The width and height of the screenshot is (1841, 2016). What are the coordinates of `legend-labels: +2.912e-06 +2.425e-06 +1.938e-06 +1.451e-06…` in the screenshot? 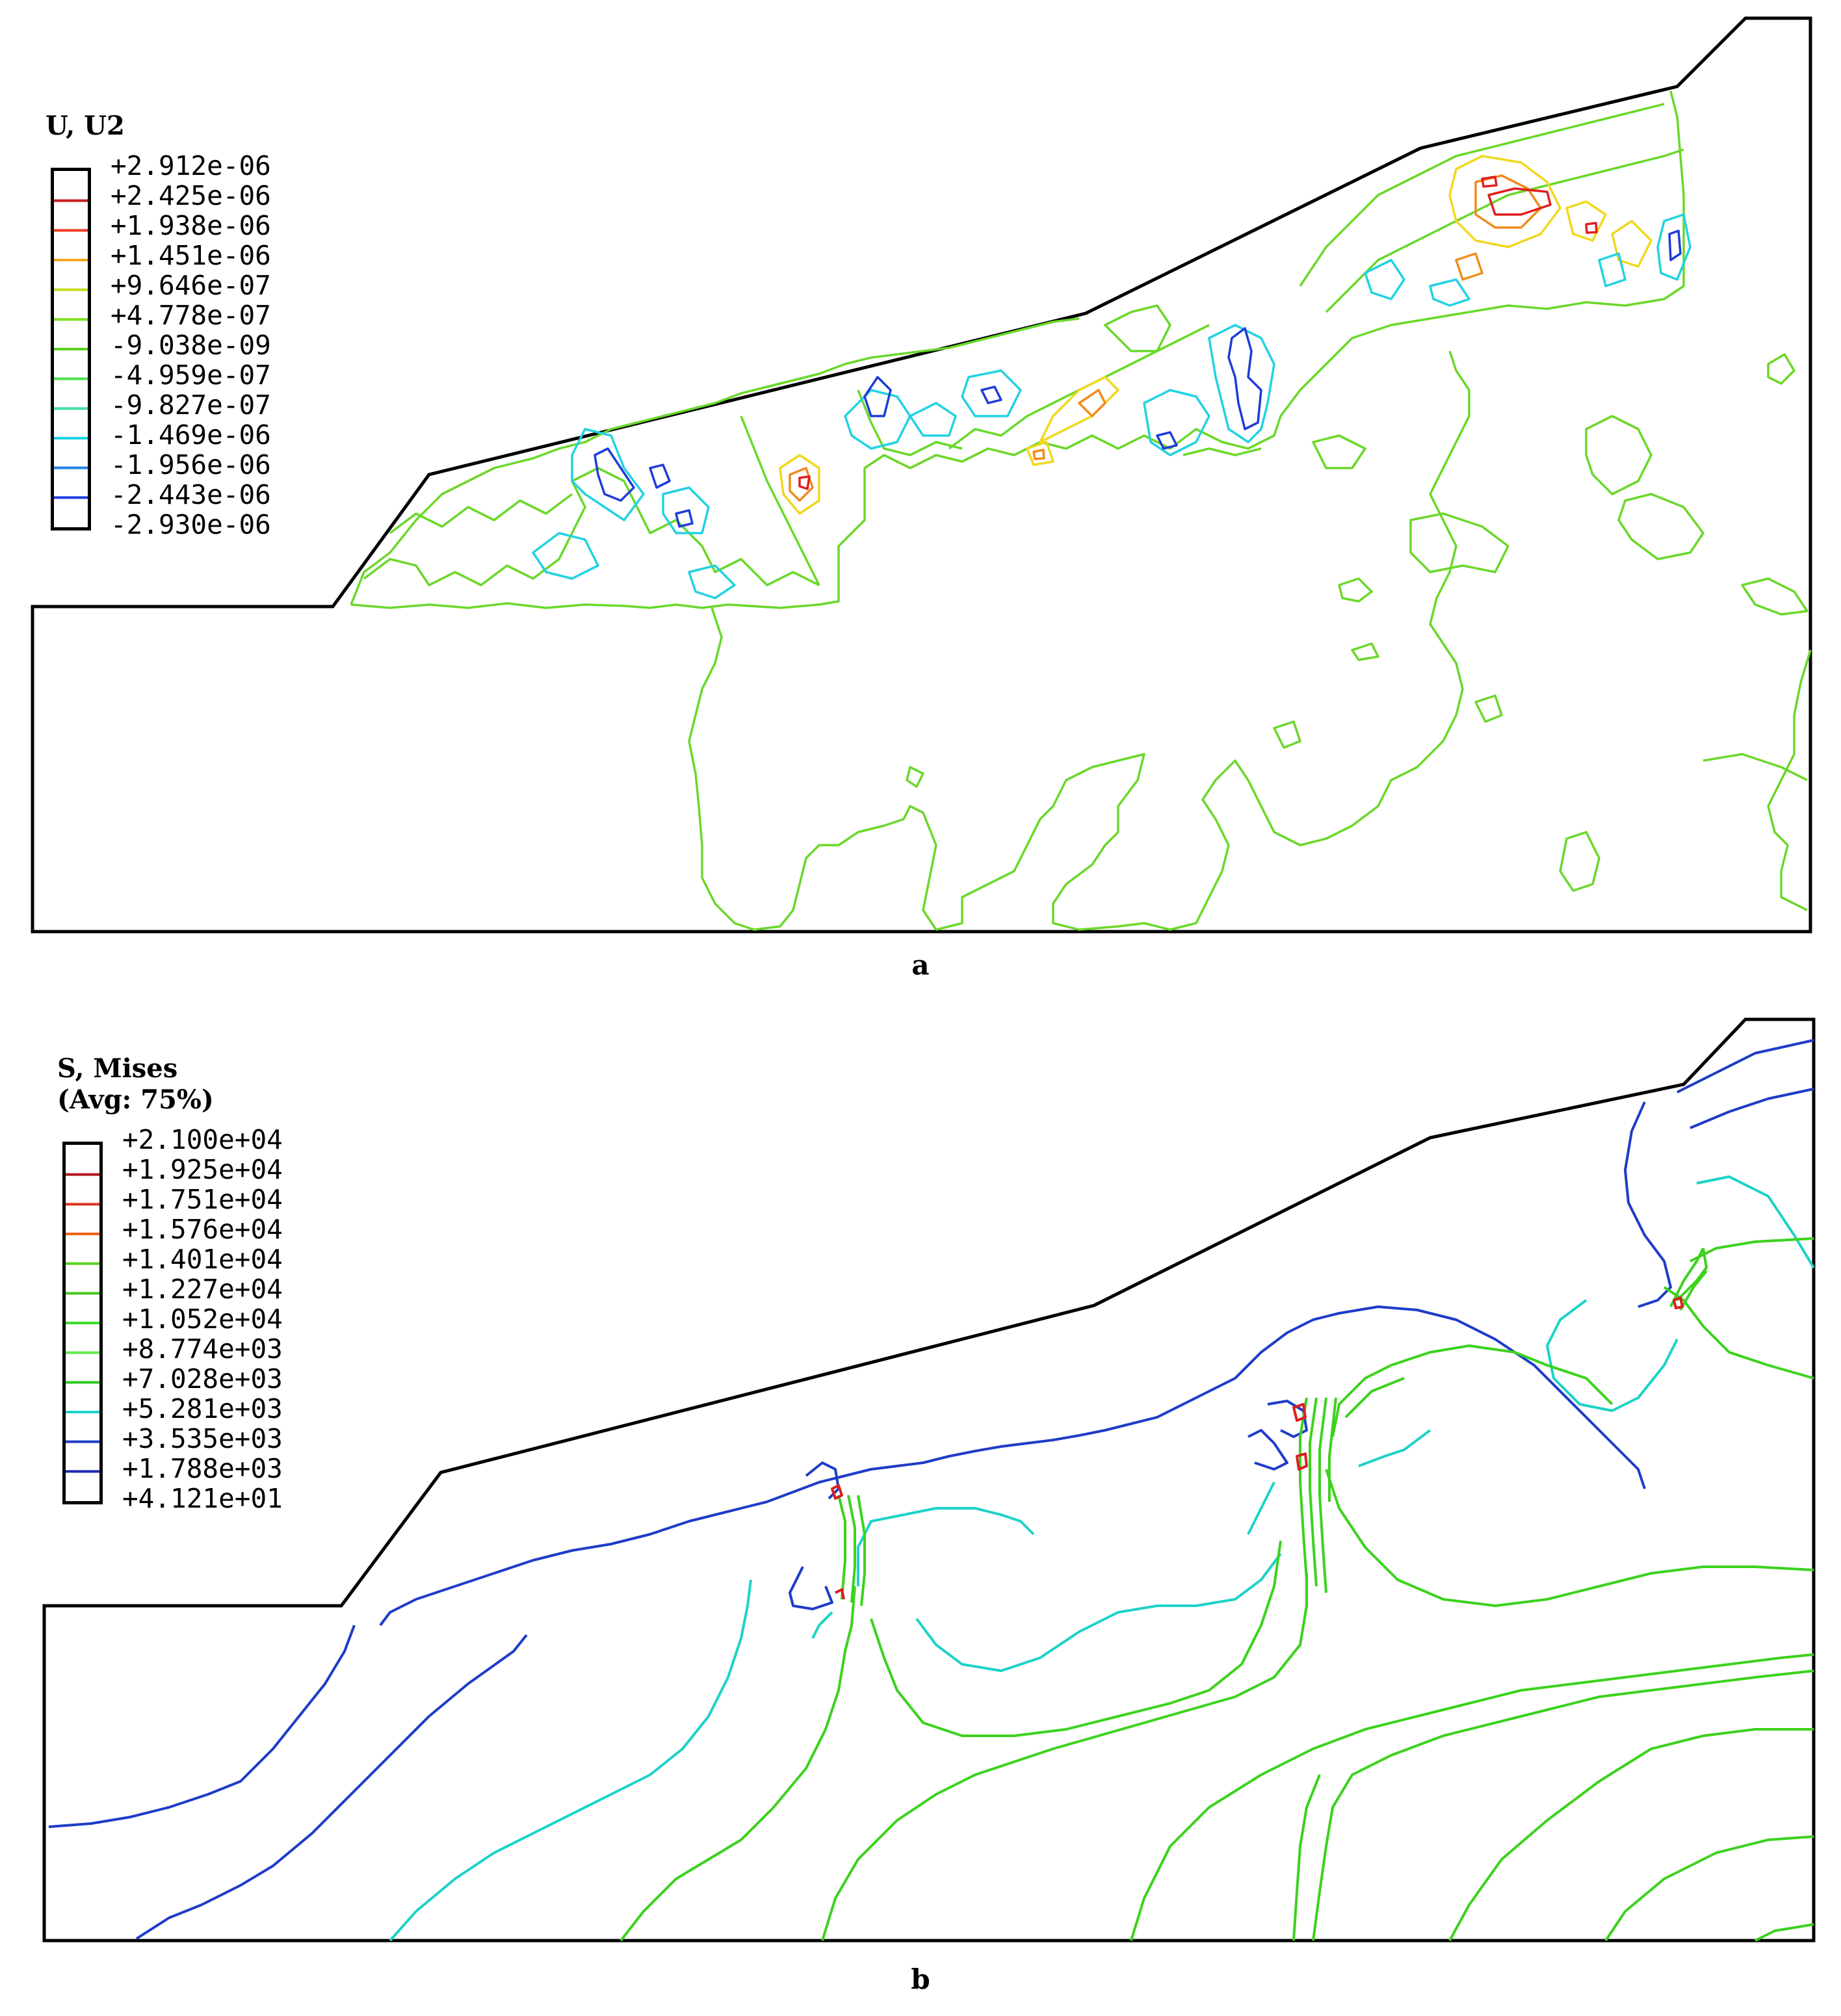 It's located at (191, 345).